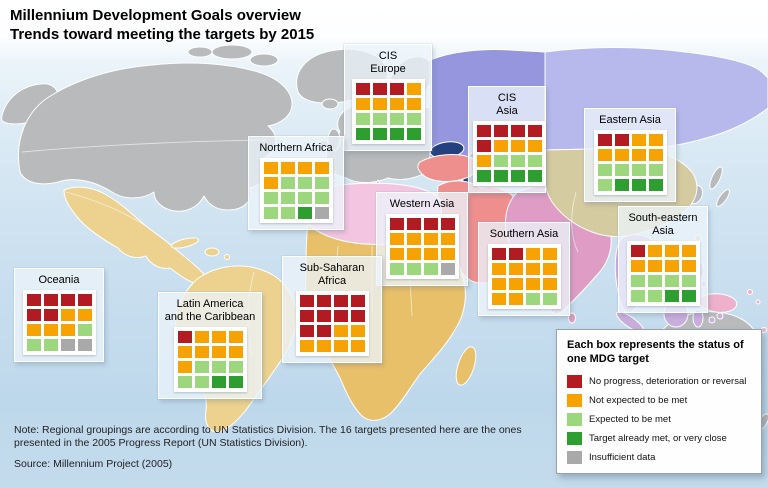 The width and height of the screenshot is (768, 488). Describe the element at coordinates (658, 438) in the screenshot. I see `legend-item-label: Target already met, or very close` at that location.